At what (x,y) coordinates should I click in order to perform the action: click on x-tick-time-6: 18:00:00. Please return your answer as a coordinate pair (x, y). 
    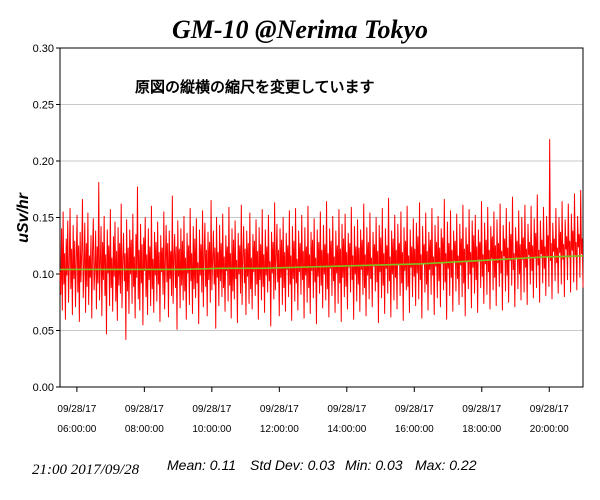
    Looking at the image, I should click on (481, 429).